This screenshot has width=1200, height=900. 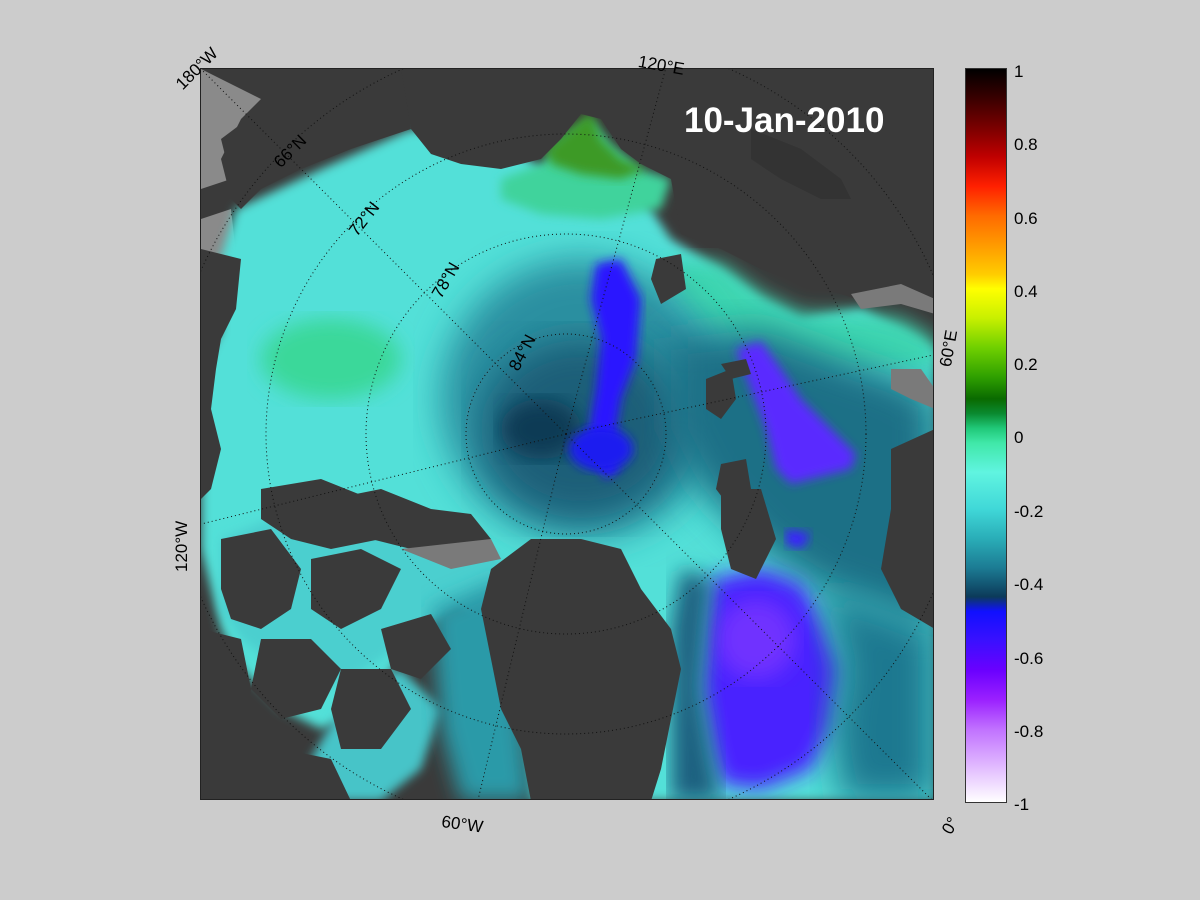 What do you see at coordinates (1026, 364) in the screenshot?
I see `colorbar-tick: 0.2` at bounding box center [1026, 364].